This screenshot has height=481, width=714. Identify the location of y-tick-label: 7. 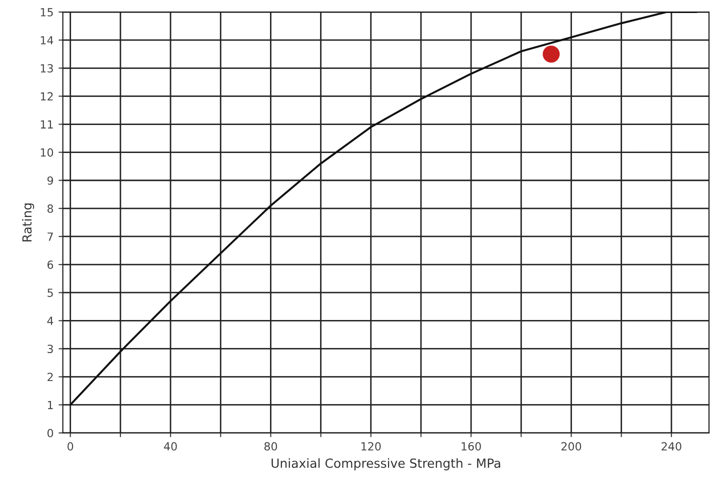
(50, 236).